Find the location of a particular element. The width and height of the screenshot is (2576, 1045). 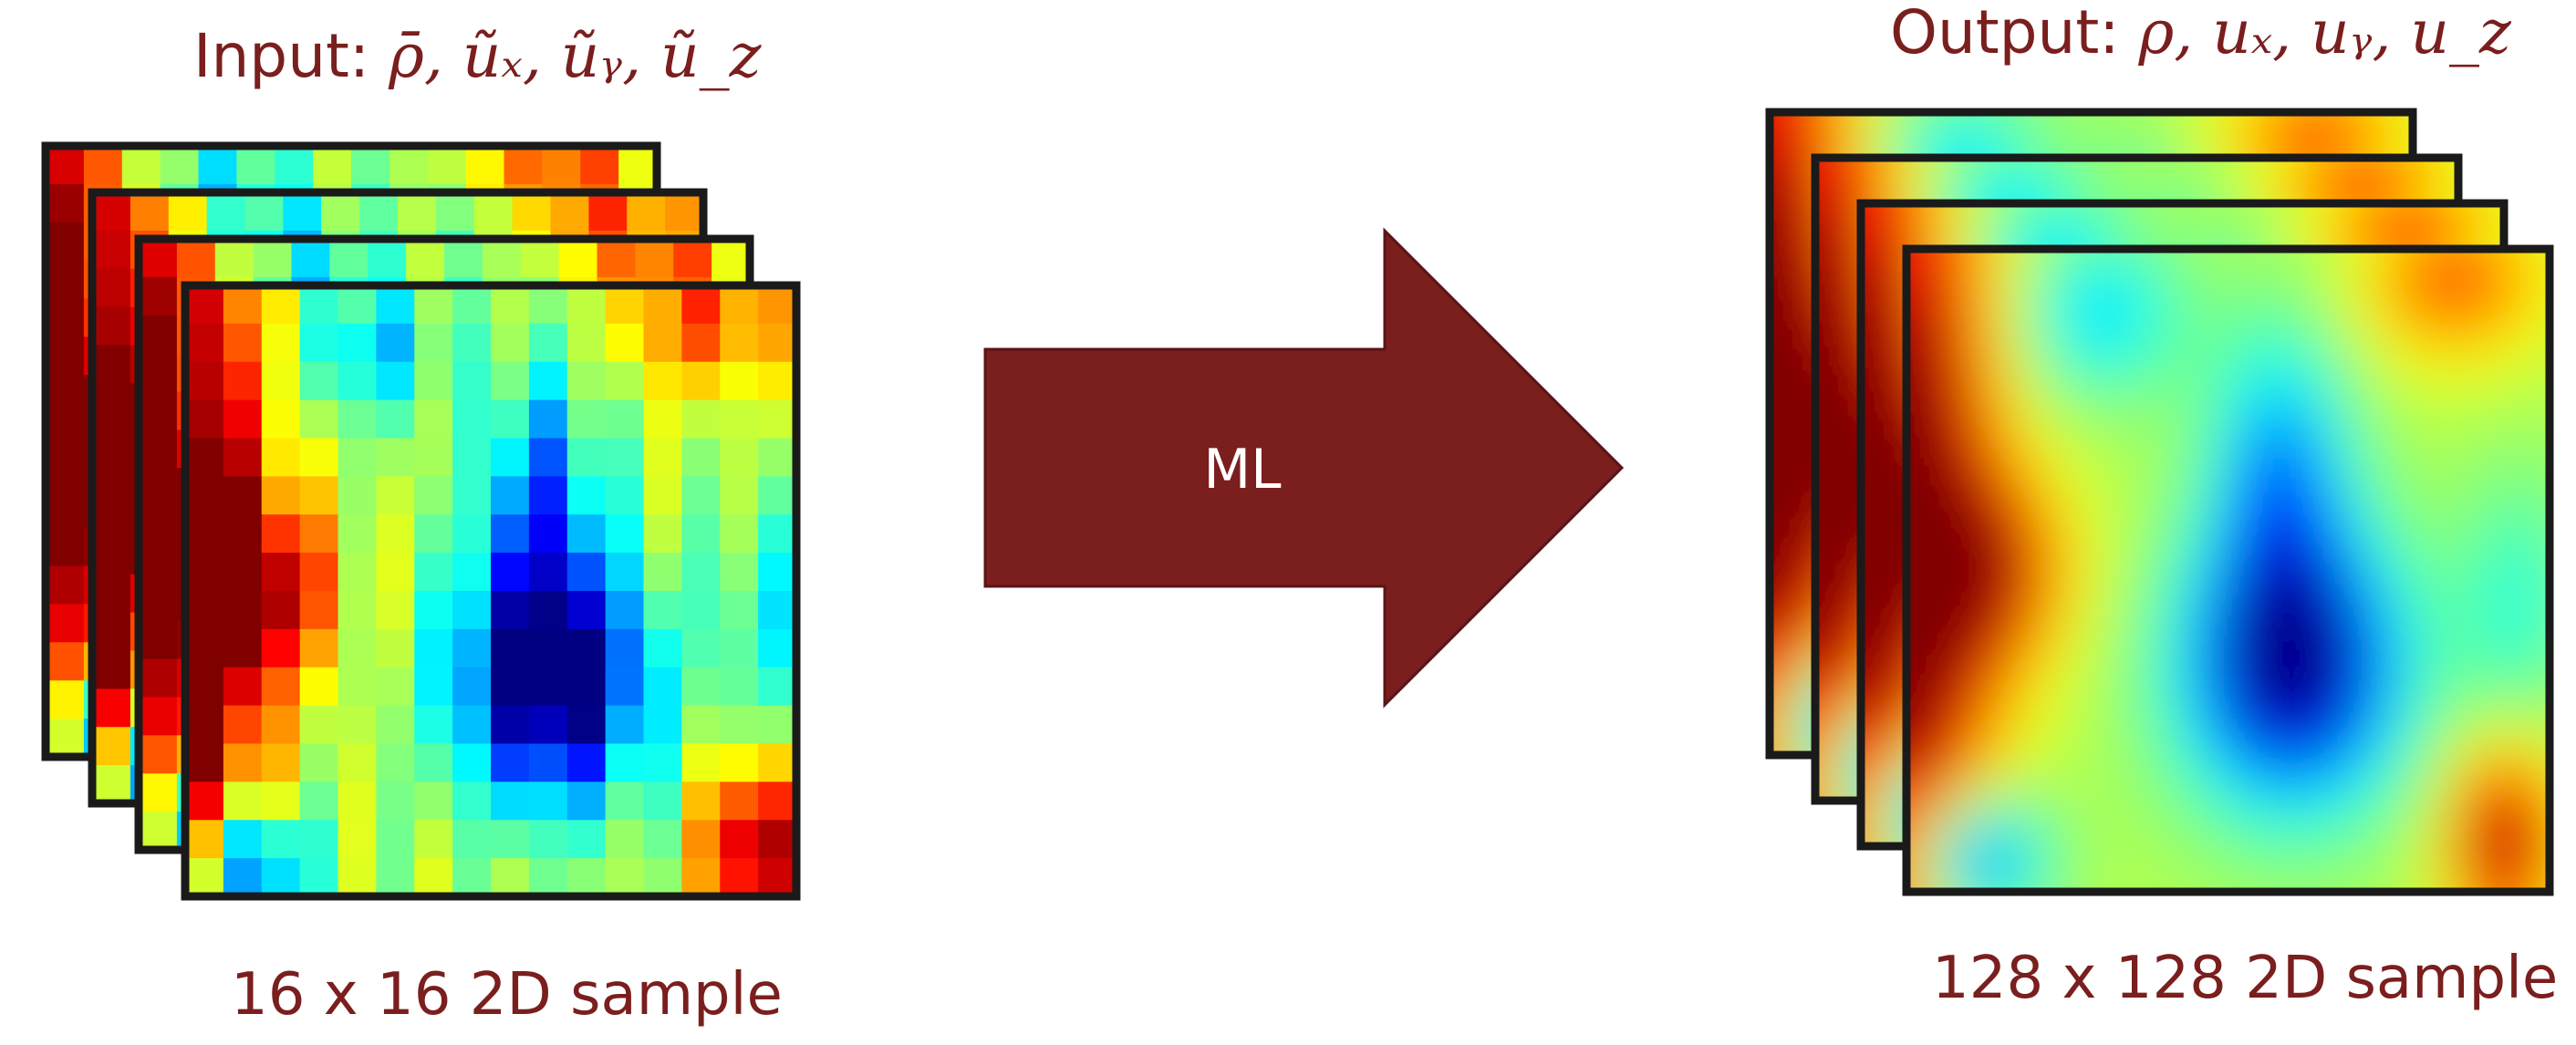

ml-arrow: ML is located at coordinates (1304, 468).